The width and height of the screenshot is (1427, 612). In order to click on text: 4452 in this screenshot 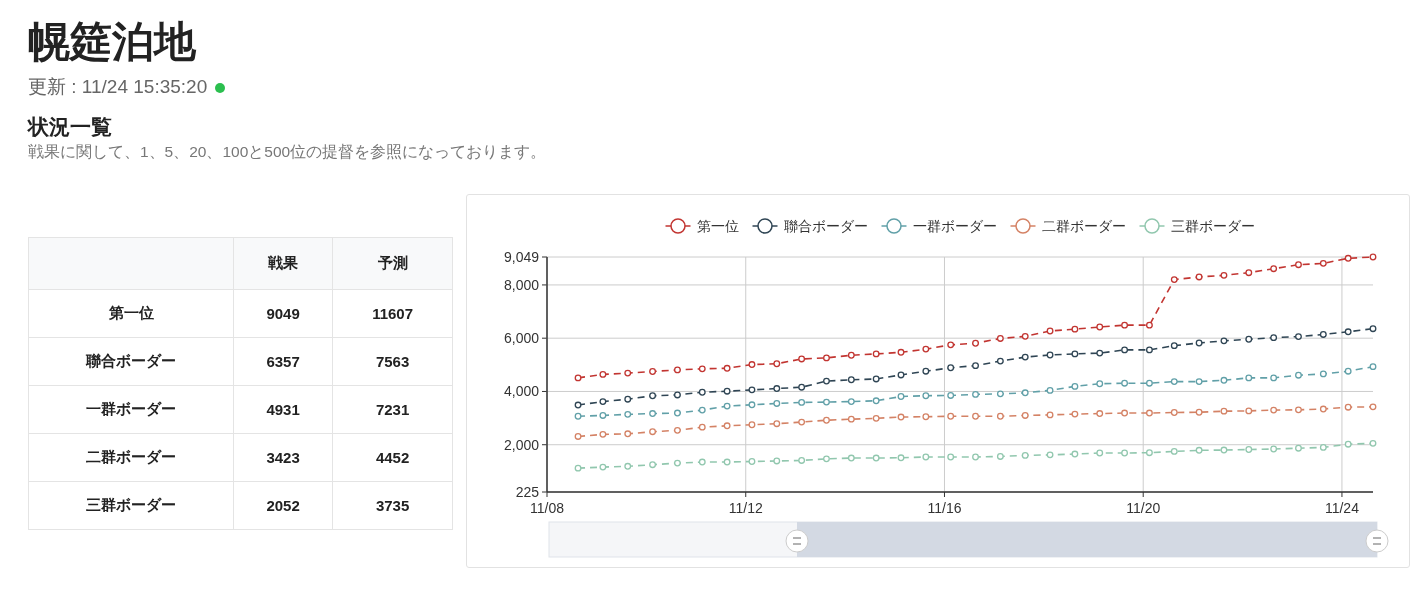, I will do `click(392, 457)`.